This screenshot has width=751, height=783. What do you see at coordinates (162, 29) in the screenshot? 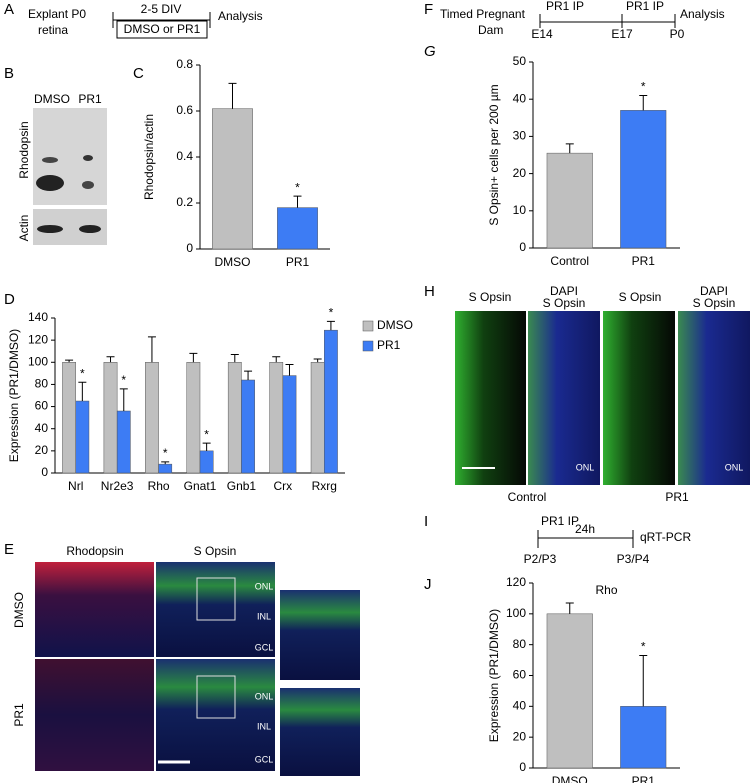
I see `box` at bounding box center [162, 29].